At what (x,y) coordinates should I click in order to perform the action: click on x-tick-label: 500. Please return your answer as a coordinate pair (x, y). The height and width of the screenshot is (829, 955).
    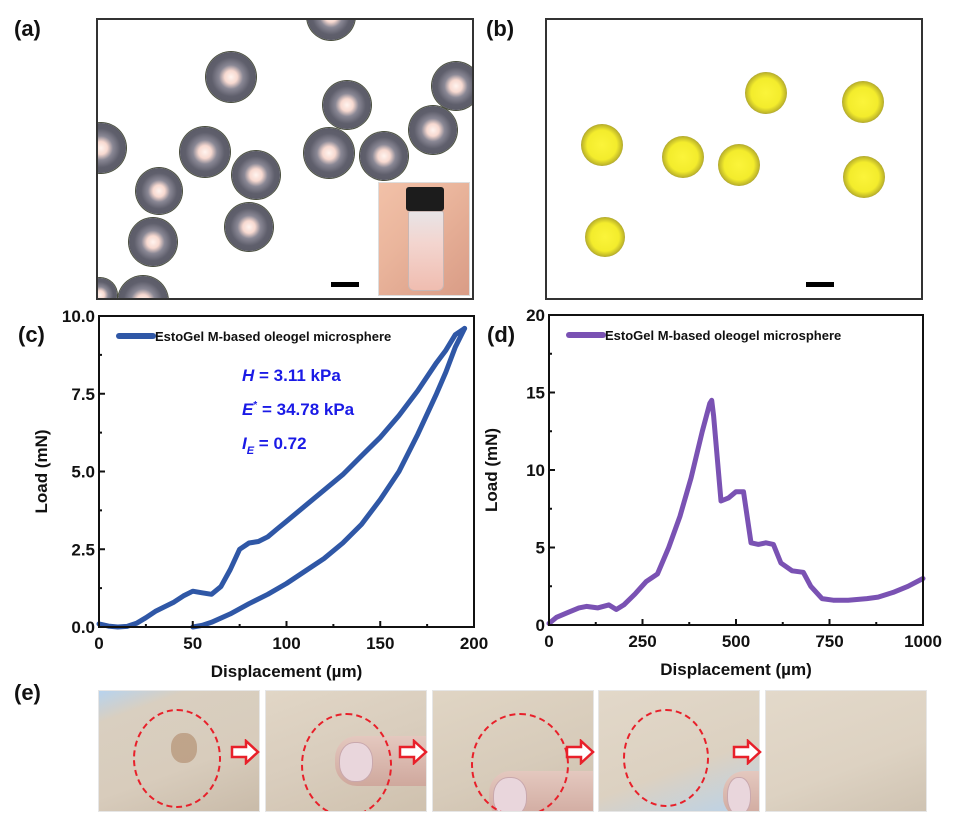
    Looking at the image, I should click on (736, 641).